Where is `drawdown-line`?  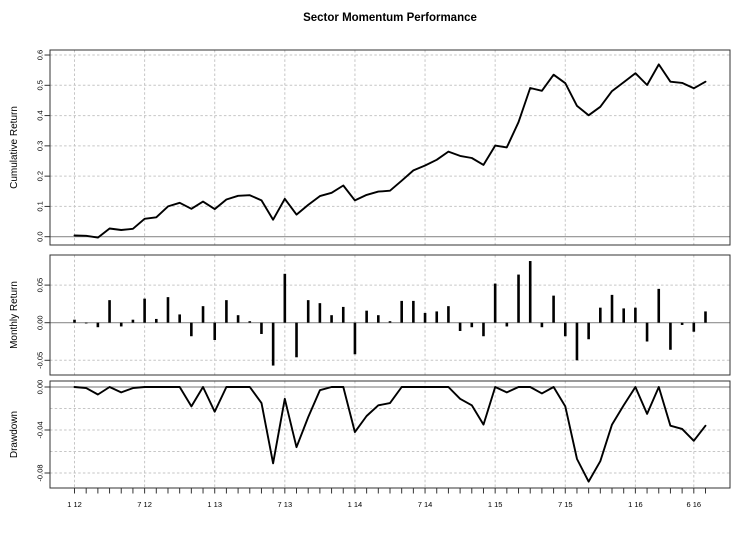
drawdown-line is located at coordinates (390, 434).